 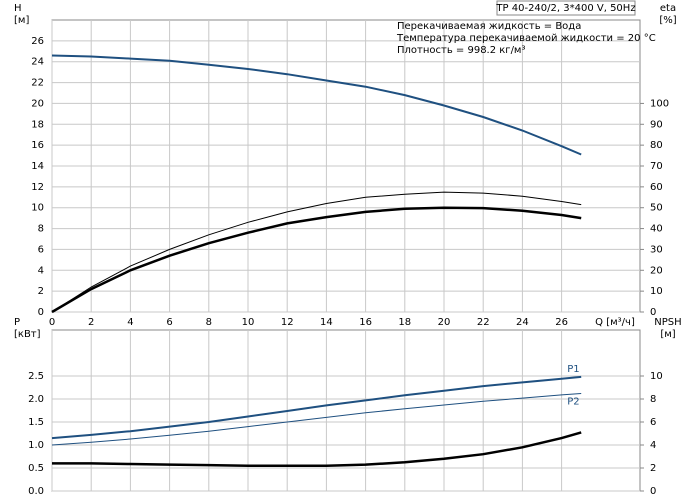 I want to click on x-tick-label: 26, so click(x=561, y=322).